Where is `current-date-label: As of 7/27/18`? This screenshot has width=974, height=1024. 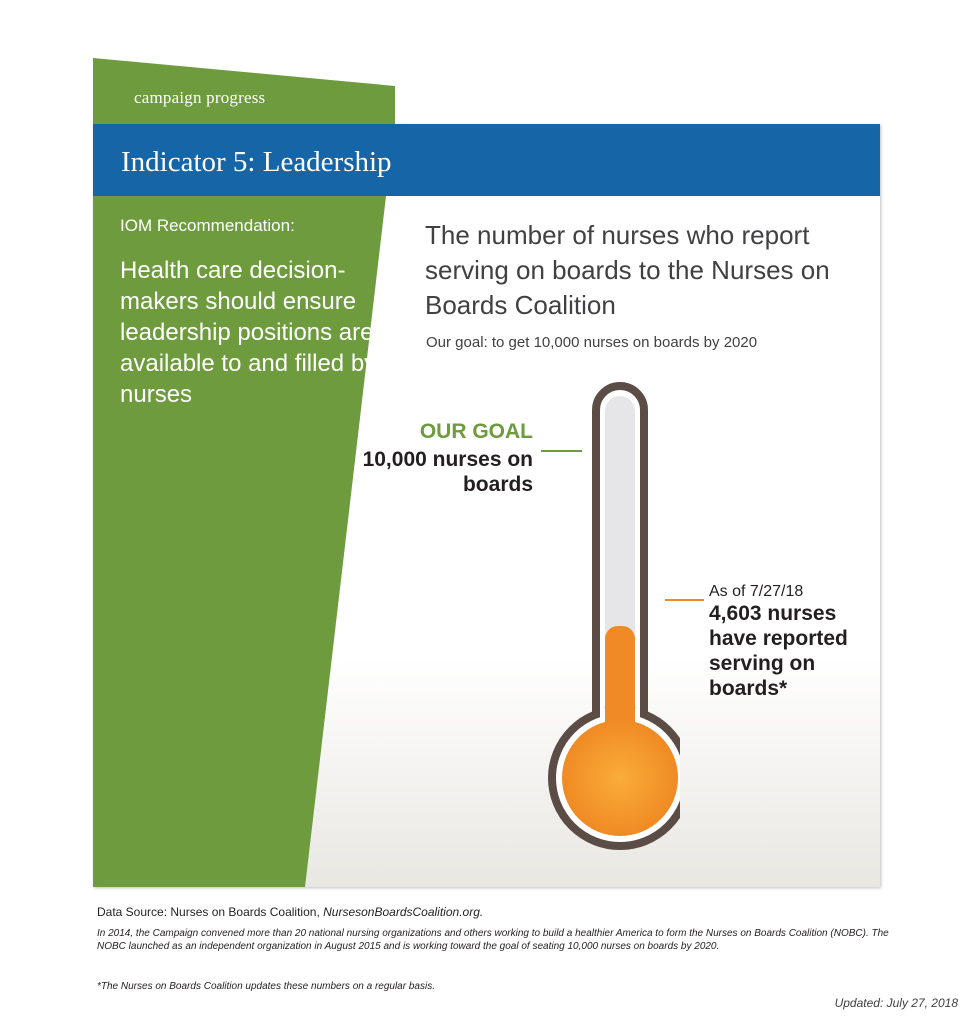
current-date-label: As of 7/27/18 is located at coordinates (756, 591).